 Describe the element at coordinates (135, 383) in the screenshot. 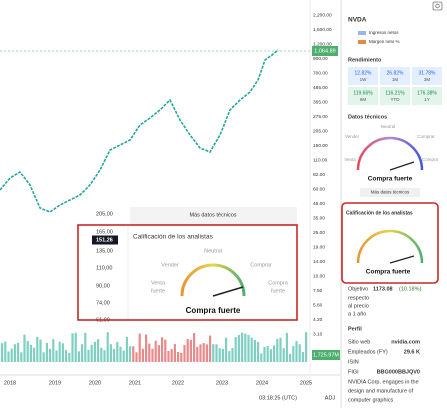

I see `year-label: 2021` at that location.